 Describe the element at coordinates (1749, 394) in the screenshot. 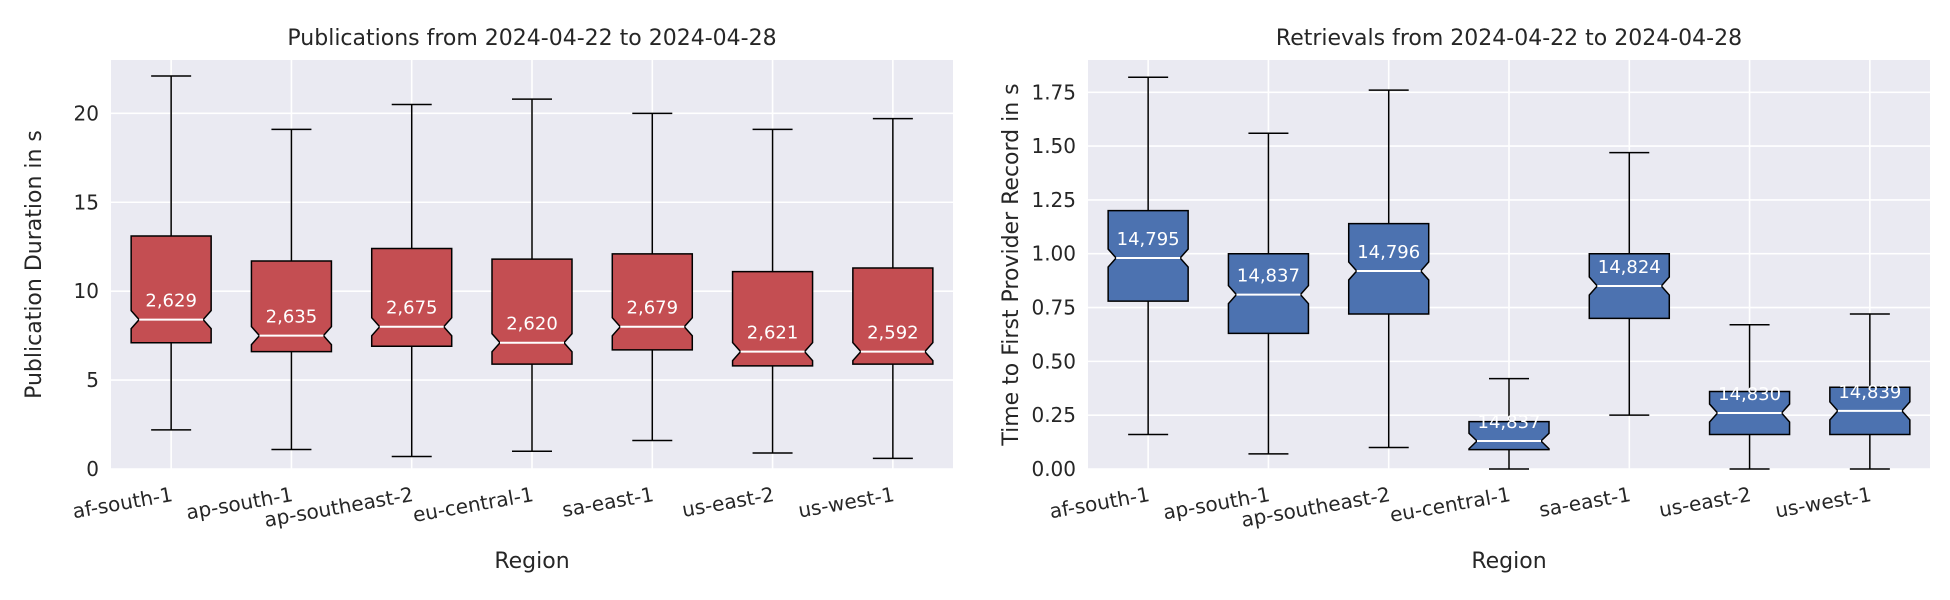

I see `count-label: 14,830` at that location.